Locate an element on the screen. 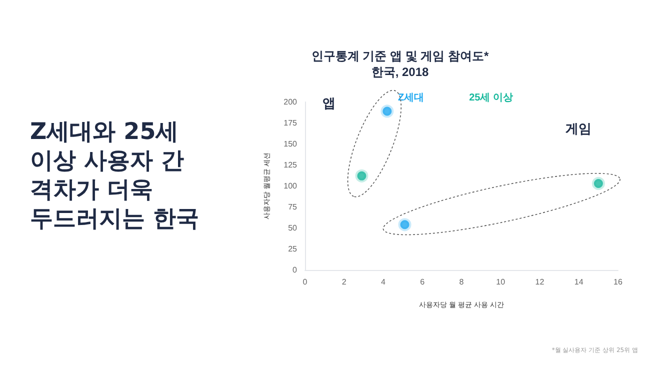 This screenshot has height=371, width=660. y-tick-label: 25 is located at coordinates (293, 249).